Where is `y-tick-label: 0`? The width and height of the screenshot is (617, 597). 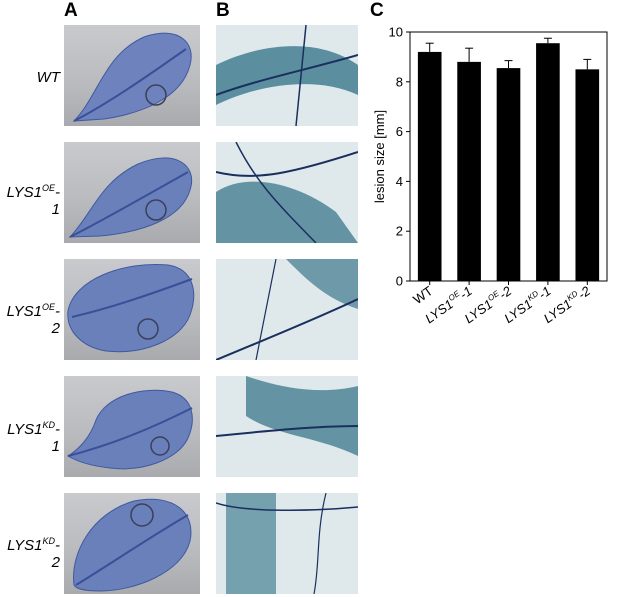
y-tick-label: 0 is located at coordinates (399, 281).